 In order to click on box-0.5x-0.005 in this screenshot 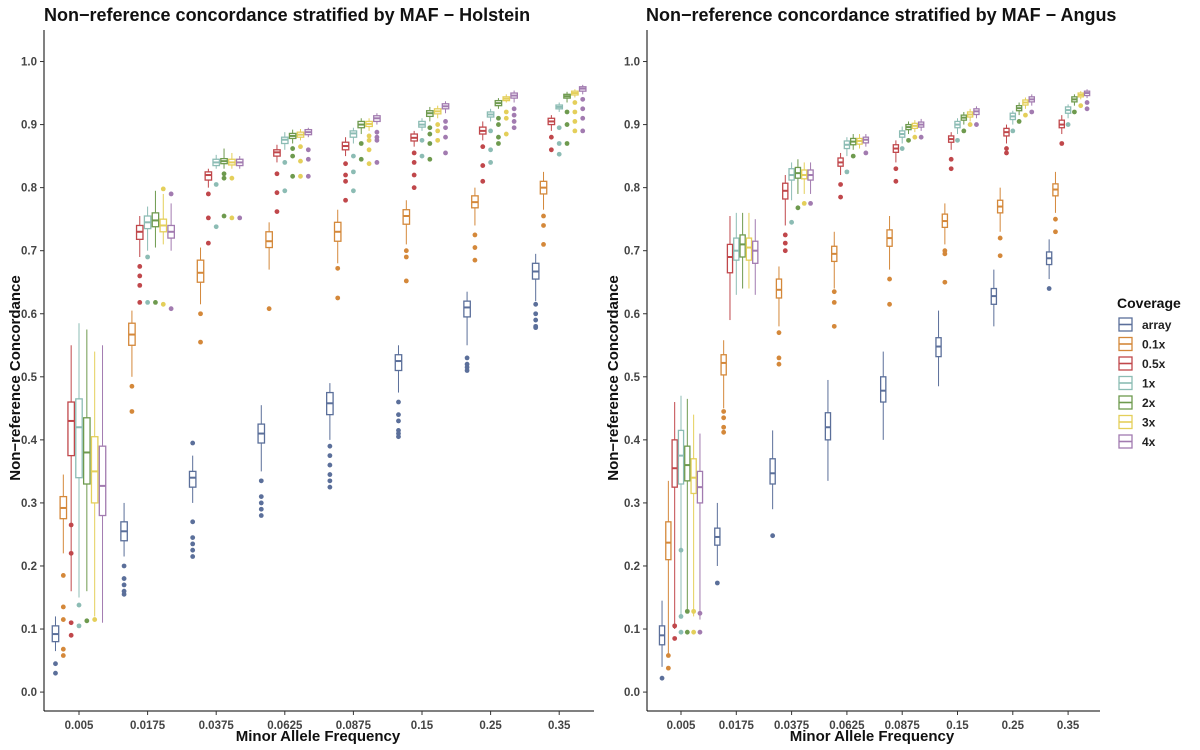, I will do `click(71, 491)`.